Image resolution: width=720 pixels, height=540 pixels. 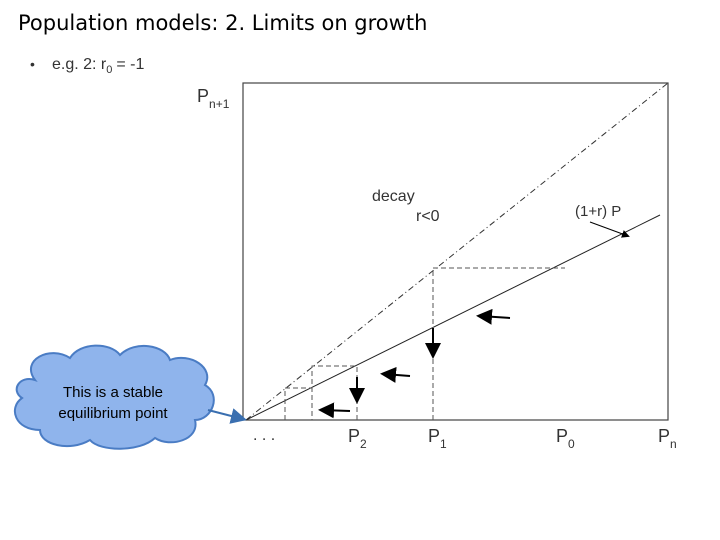 What do you see at coordinates (673, 444) in the screenshot?
I see `x-sub: n` at bounding box center [673, 444].